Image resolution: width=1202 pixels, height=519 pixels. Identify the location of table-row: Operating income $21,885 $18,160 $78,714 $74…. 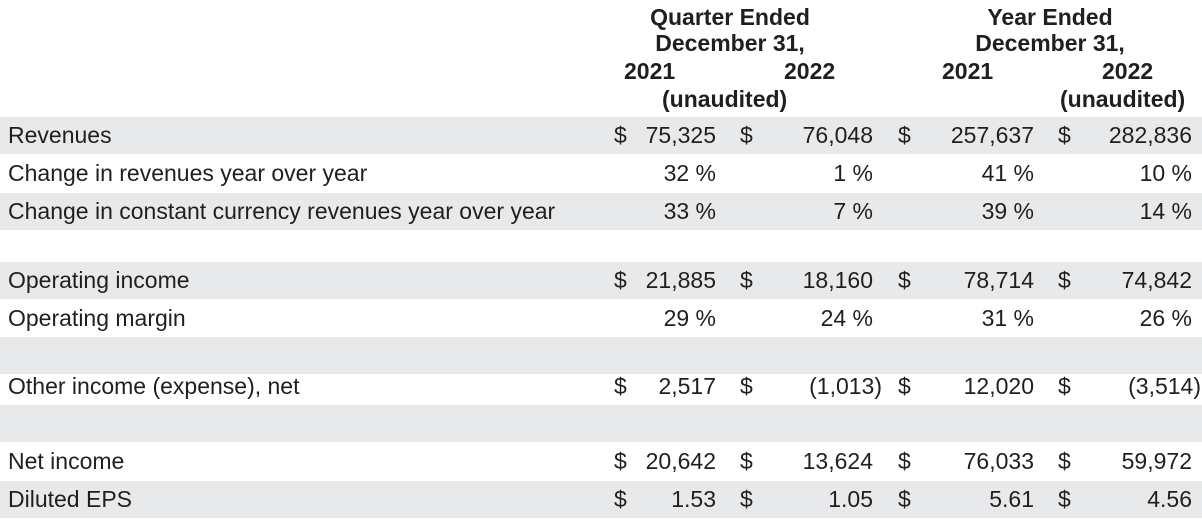
(601, 280).